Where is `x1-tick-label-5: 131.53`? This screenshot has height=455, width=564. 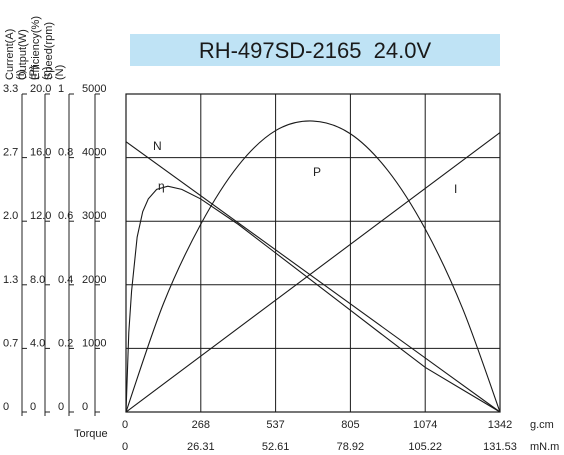 x1-tick-label-5: 131.53 is located at coordinates (500, 447).